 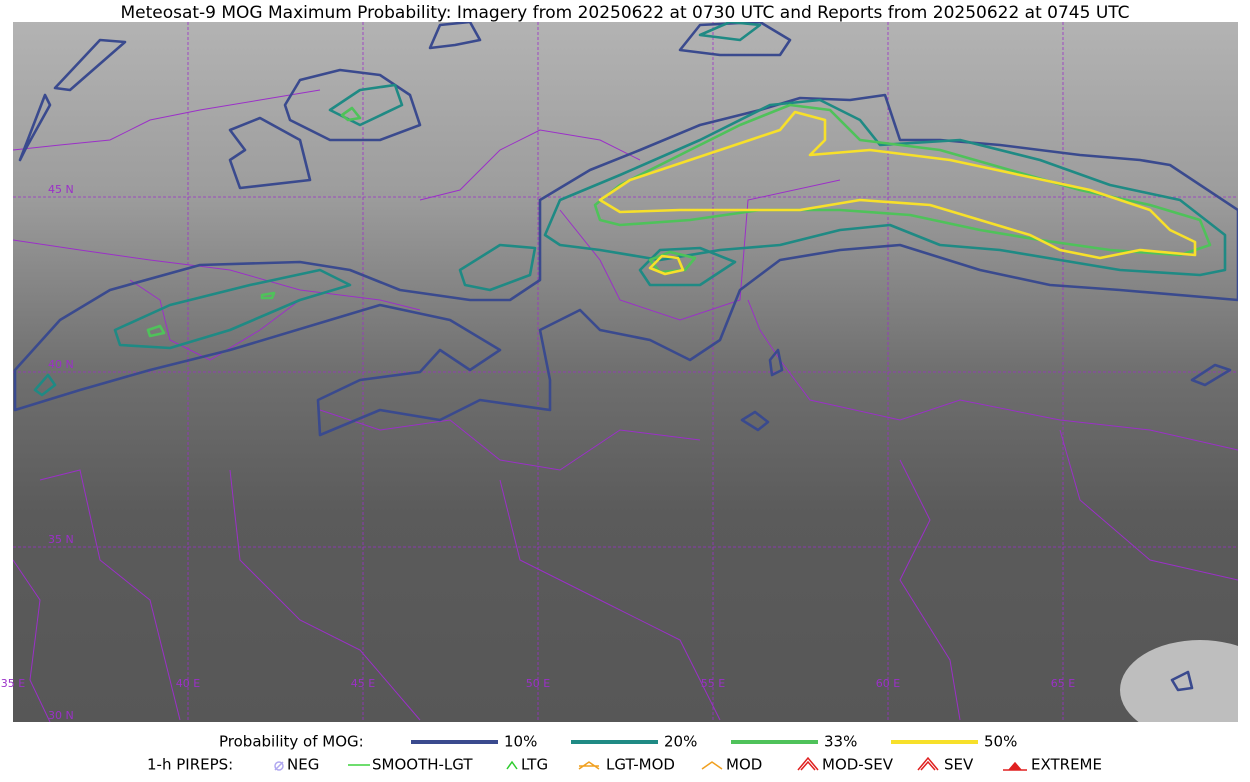 What do you see at coordinates (744, 765) in the screenshot?
I see `legend-label: MOD` at bounding box center [744, 765].